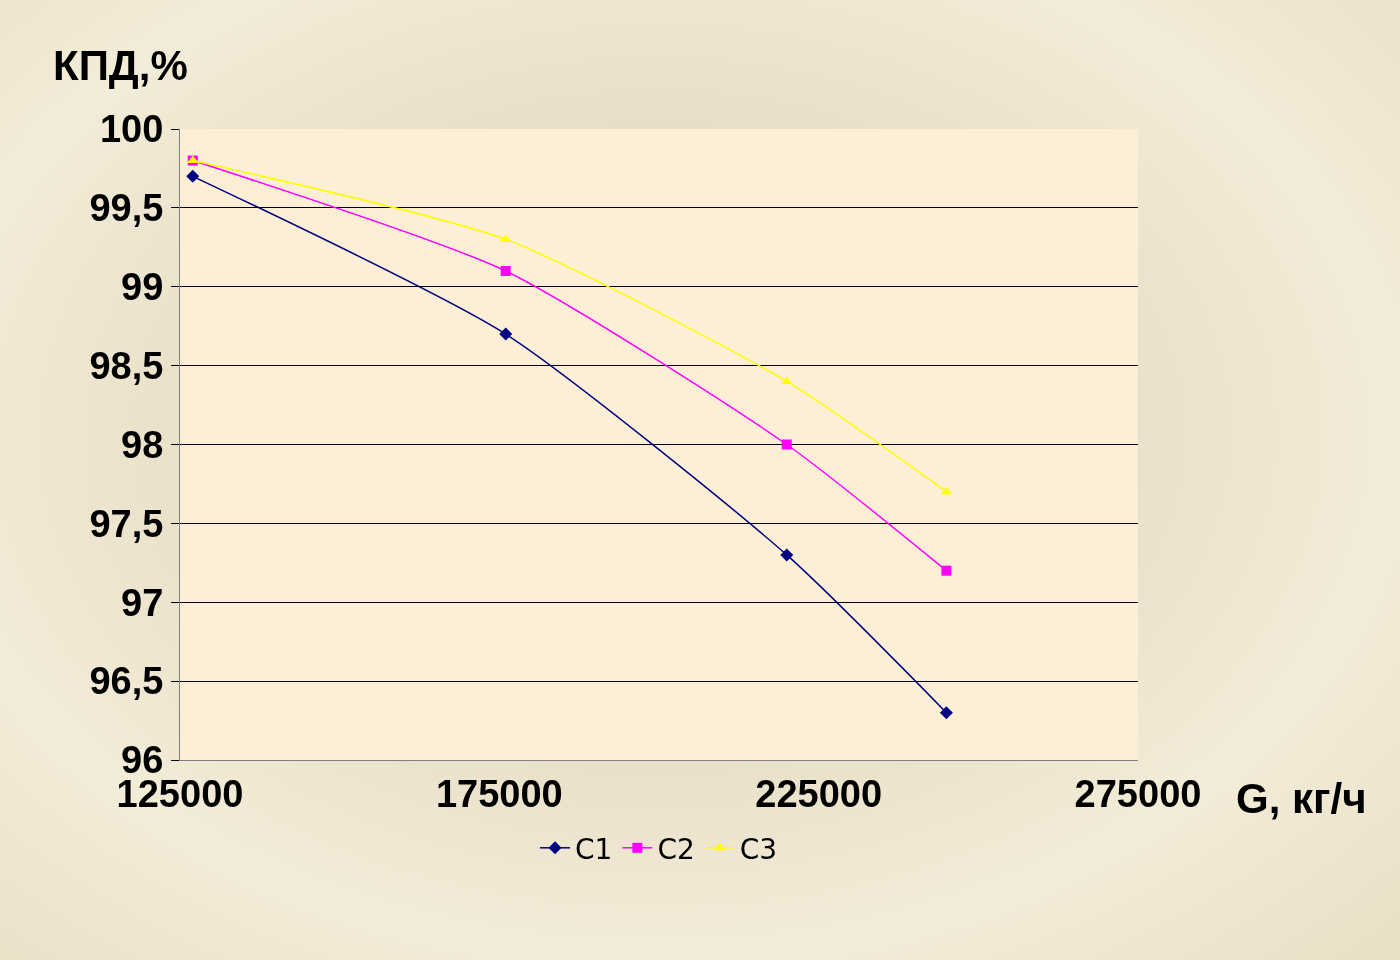 Image resolution: width=1400 pixels, height=960 pixels. I want to click on x-axis-title: G, кг/ч, so click(1301, 798).